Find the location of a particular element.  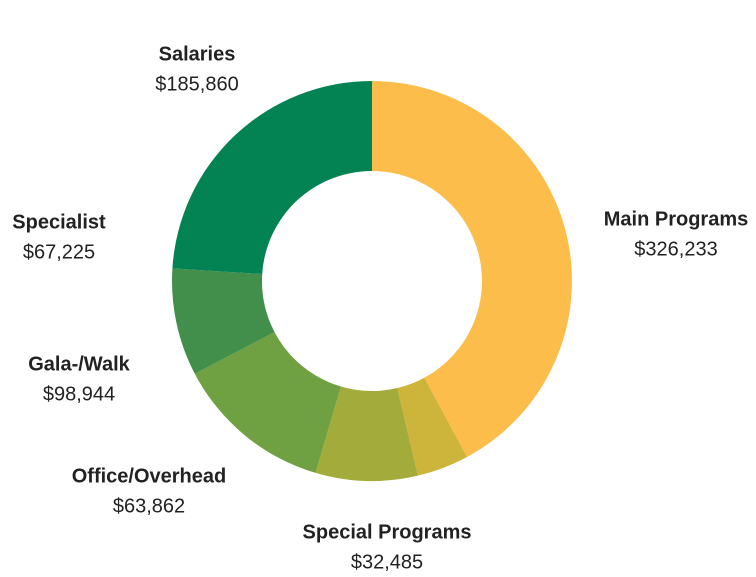

slice-value: $98,944 is located at coordinates (79, 394).